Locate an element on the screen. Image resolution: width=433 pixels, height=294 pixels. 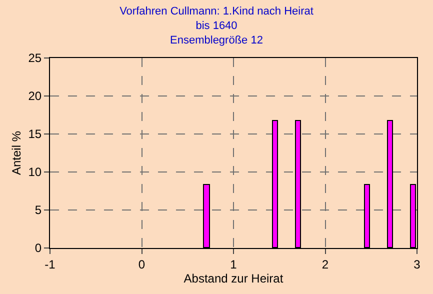
x-tick-label: 1 is located at coordinates (234, 264).